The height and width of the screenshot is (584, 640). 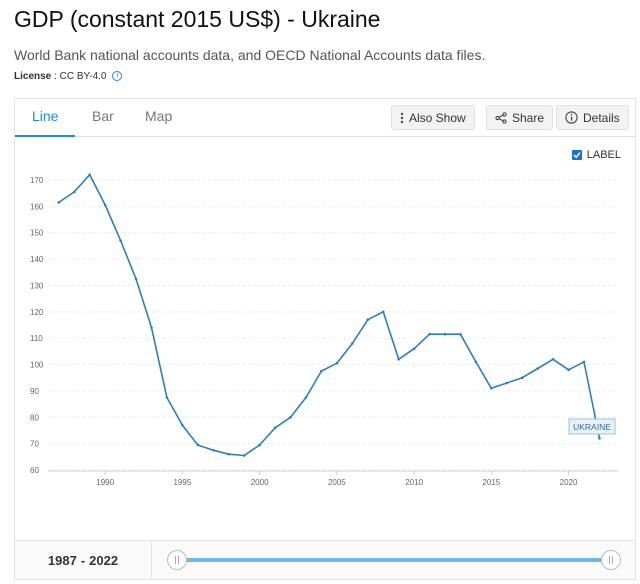 What do you see at coordinates (62, 560) in the screenshot?
I see `range-start: 1987` at bounding box center [62, 560].